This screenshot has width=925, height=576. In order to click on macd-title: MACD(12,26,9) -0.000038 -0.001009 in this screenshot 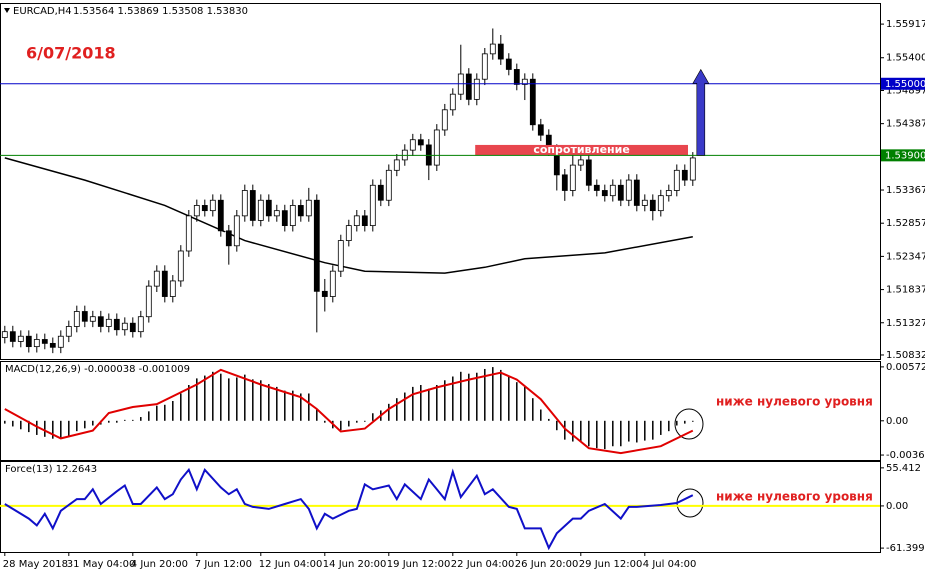, I will do `click(97, 369)`.